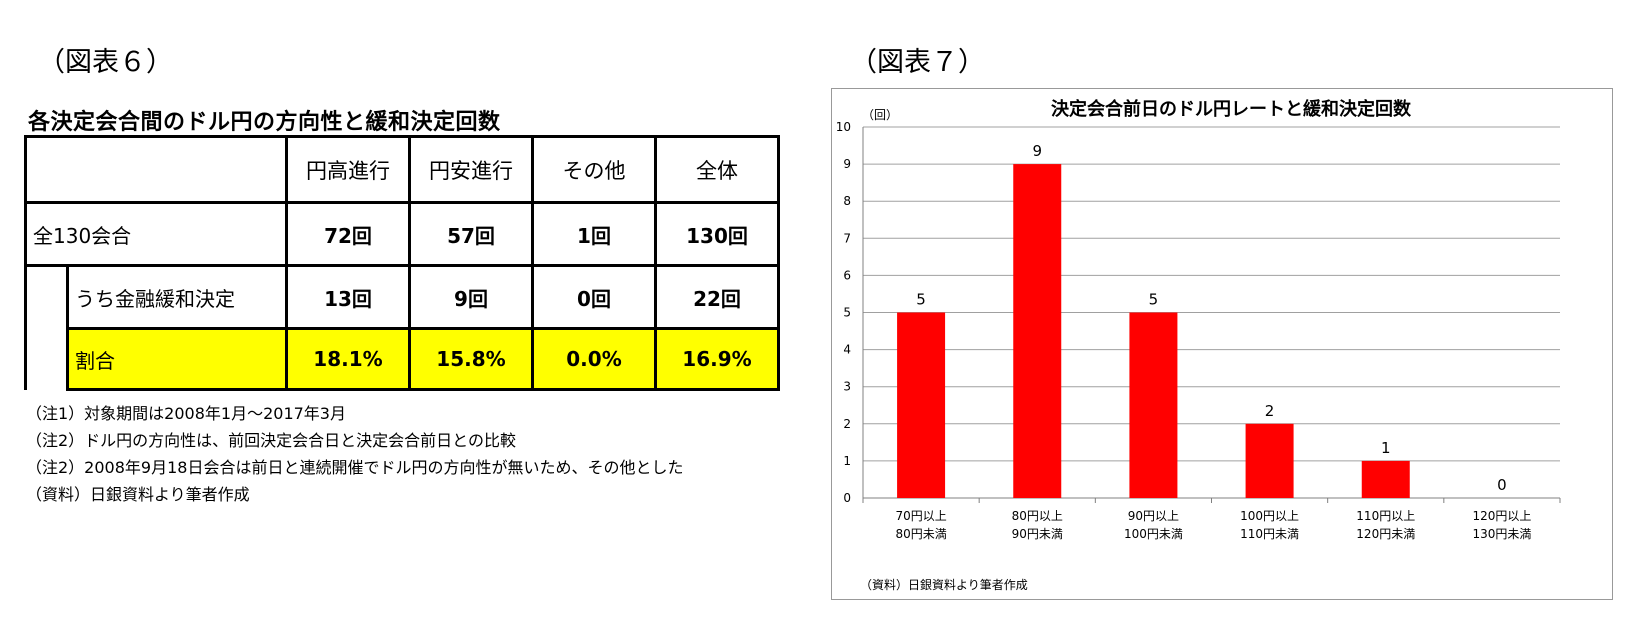 Image resolution: width=1640 pixels, height=633 pixels. I want to click on table-cell: 1回, so click(594, 234).